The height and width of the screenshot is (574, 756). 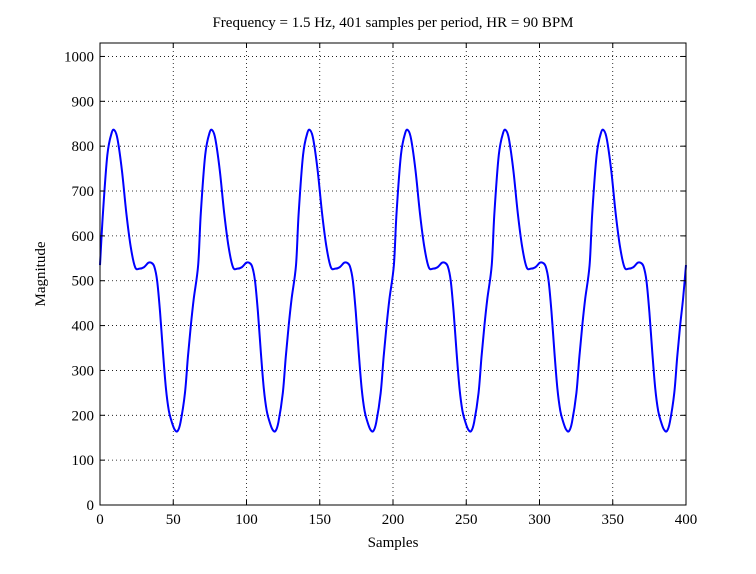 What do you see at coordinates (83, 147) in the screenshot?
I see `y-tick-label: 800` at bounding box center [83, 147].